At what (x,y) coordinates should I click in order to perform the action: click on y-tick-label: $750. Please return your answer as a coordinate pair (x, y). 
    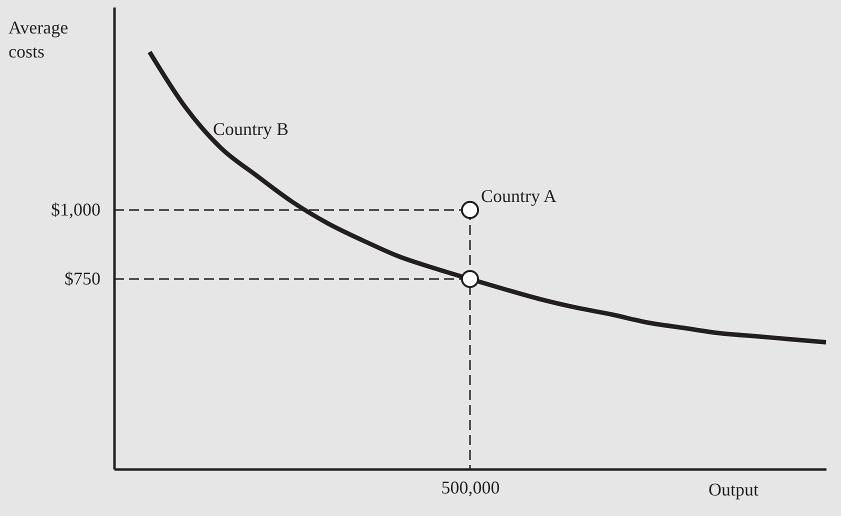
    Looking at the image, I should click on (82, 278).